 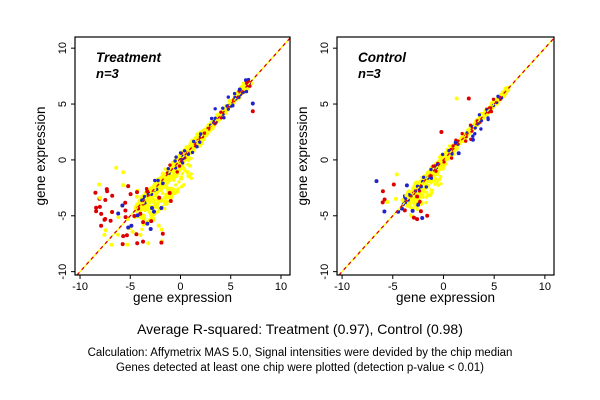 I want to click on control-ytick-label: -10, so click(x=325, y=272).